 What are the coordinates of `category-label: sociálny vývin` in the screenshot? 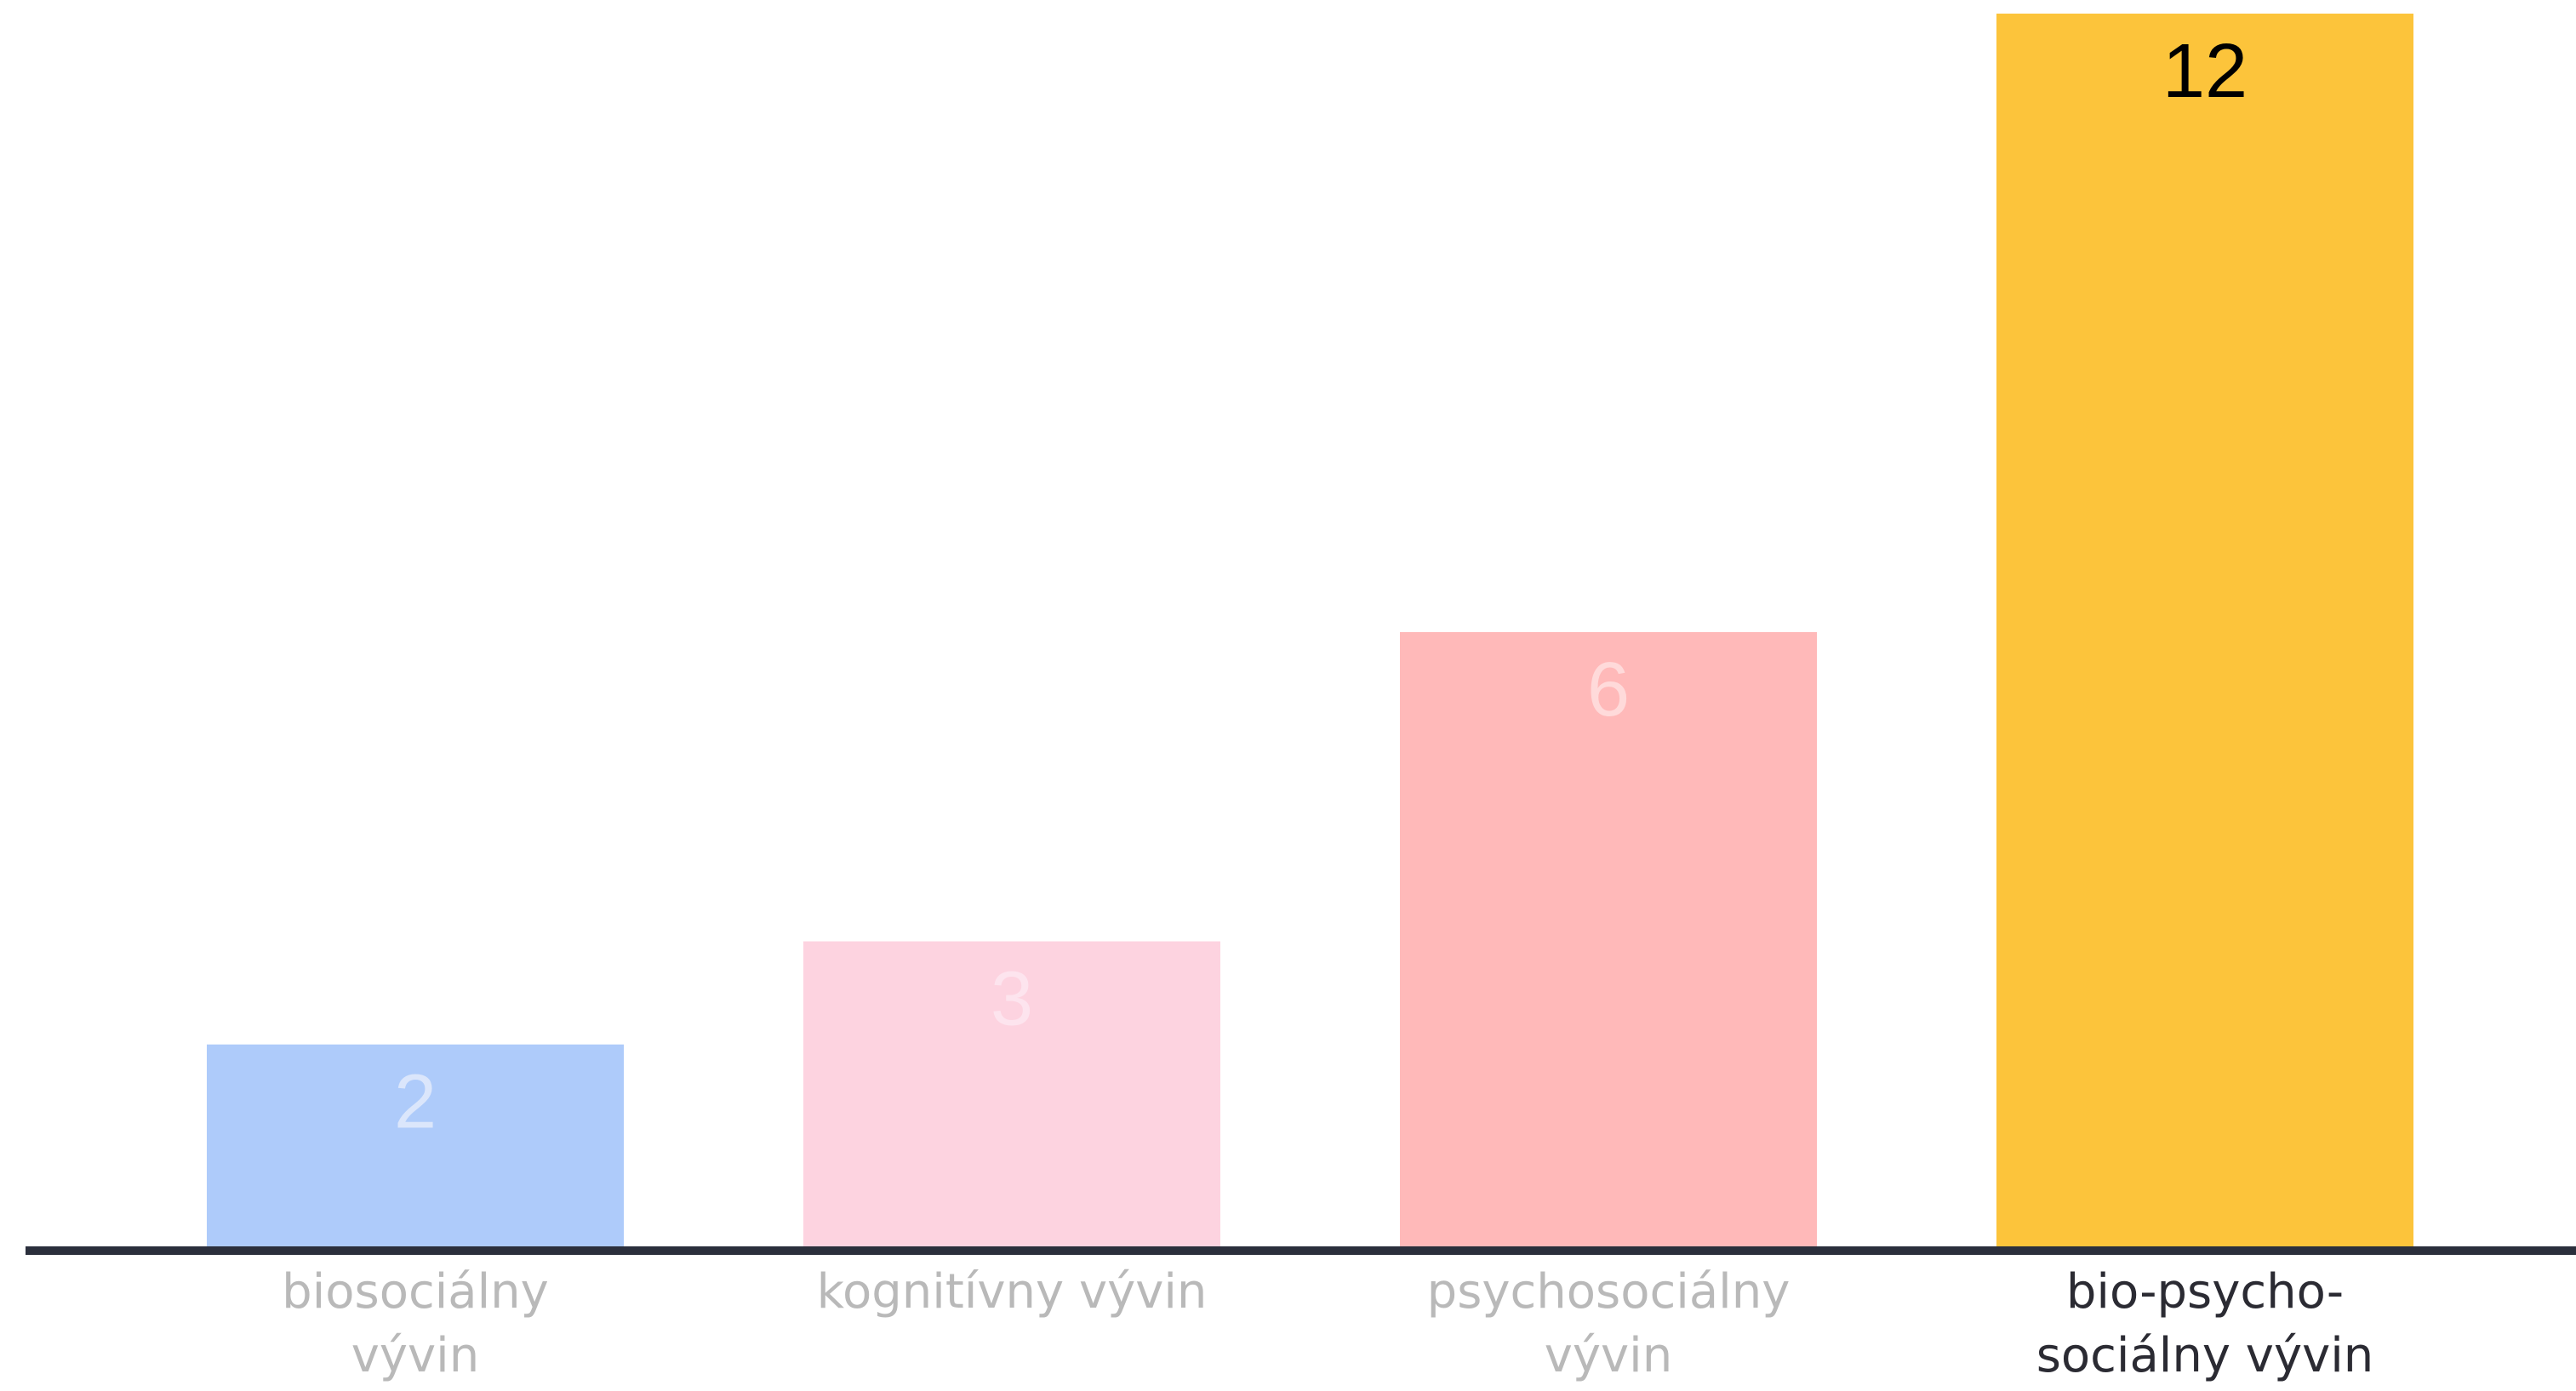 It's located at (2205, 1355).